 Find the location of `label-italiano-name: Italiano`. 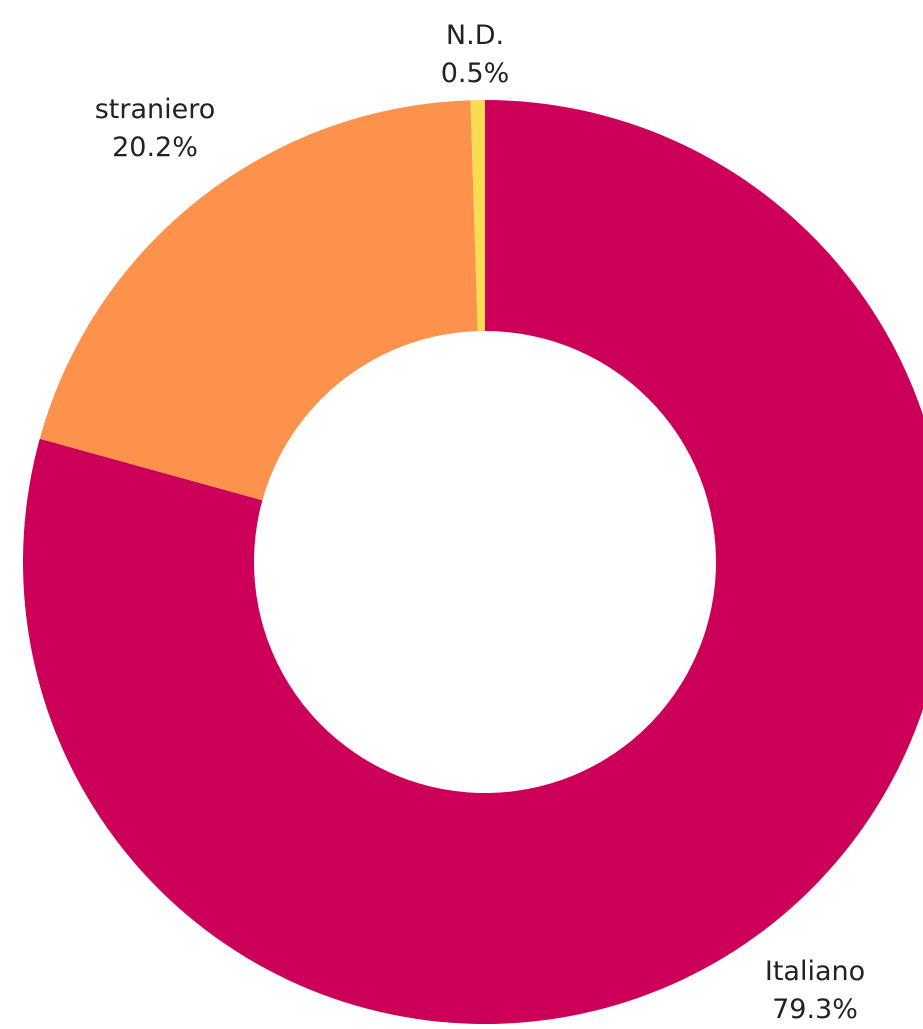

label-italiano-name: Italiano is located at coordinates (815, 971).